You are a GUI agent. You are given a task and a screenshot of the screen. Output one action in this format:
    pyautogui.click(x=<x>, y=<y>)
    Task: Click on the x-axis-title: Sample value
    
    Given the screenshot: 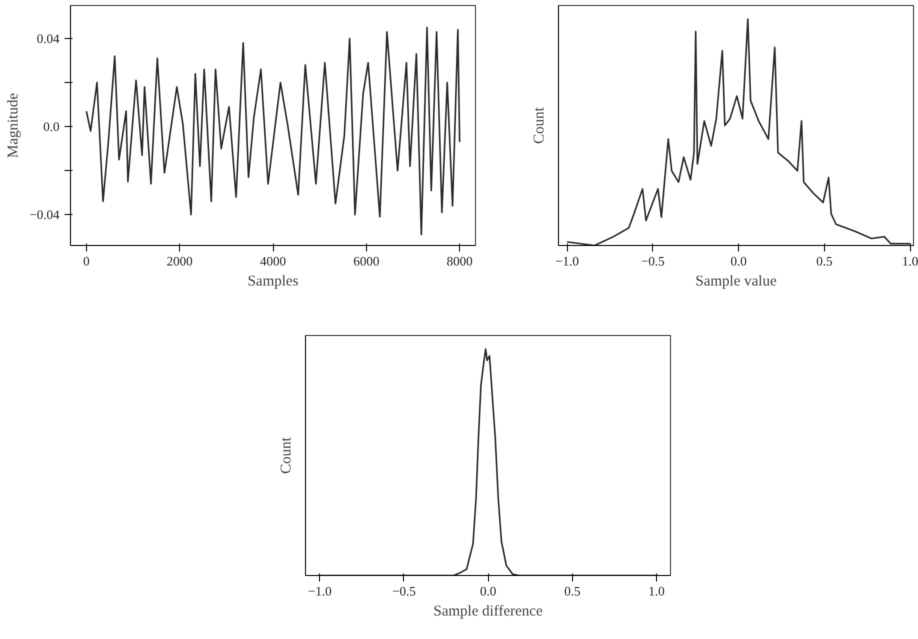 What is the action you would take?
    pyautogui.click(x=736, y=282)
    